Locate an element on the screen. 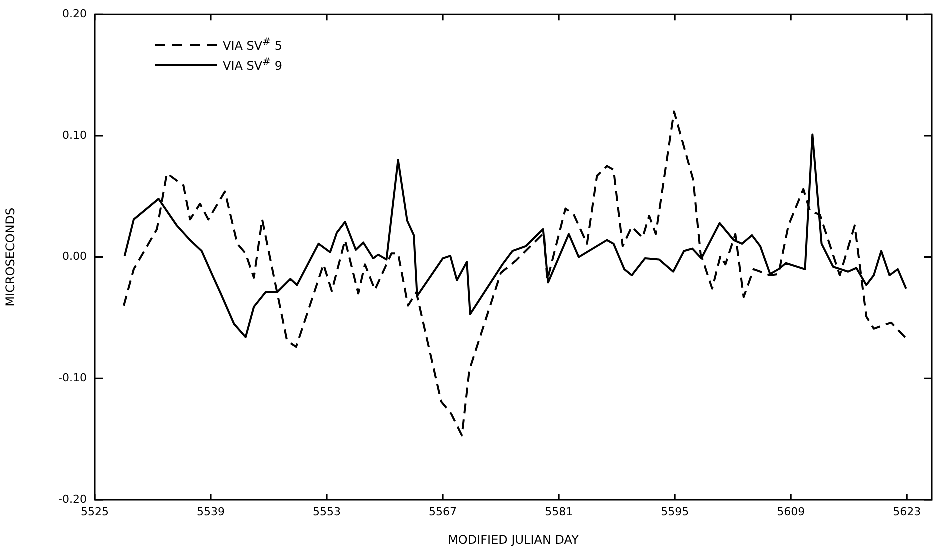 Image resolution: width=951 pixels, height=556 pixels. x-tick-label: 5595 is located at coordinates (675, 511).